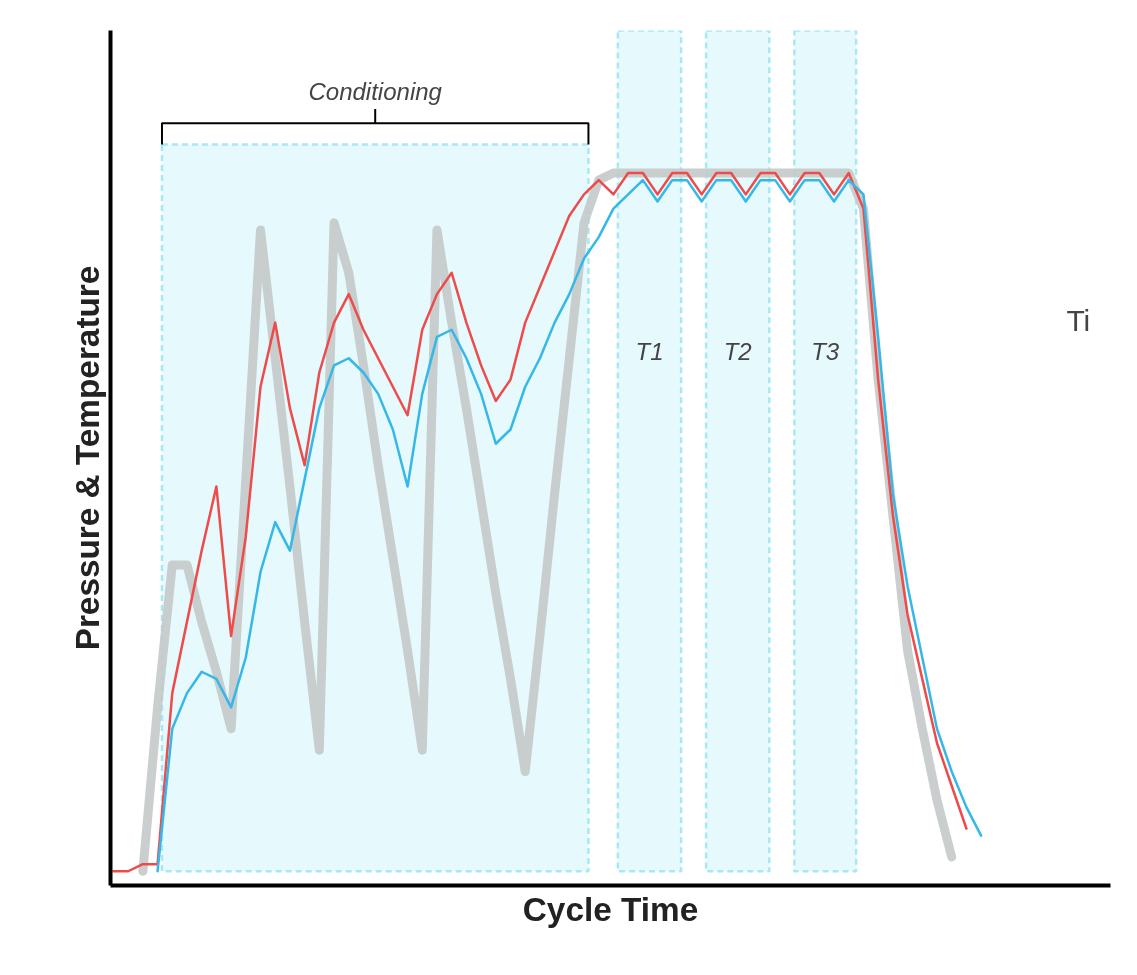  What do you see at coordinates (1078, 320) in the screenshot?
I see `text: Ti` at bounding box center [1078, 320].